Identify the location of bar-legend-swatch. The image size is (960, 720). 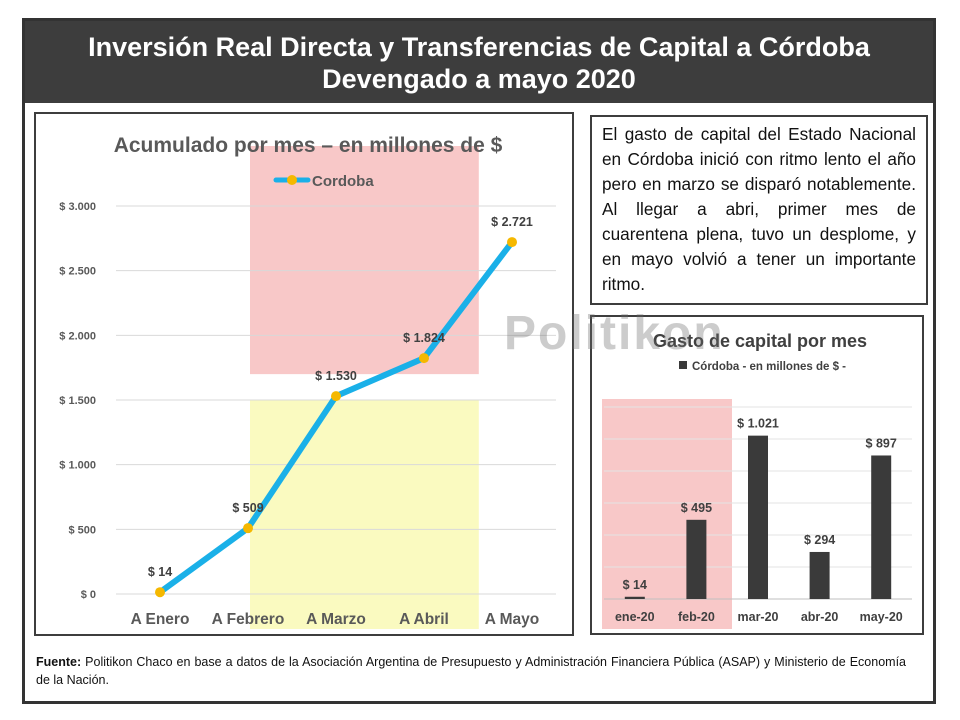
(683, 365).